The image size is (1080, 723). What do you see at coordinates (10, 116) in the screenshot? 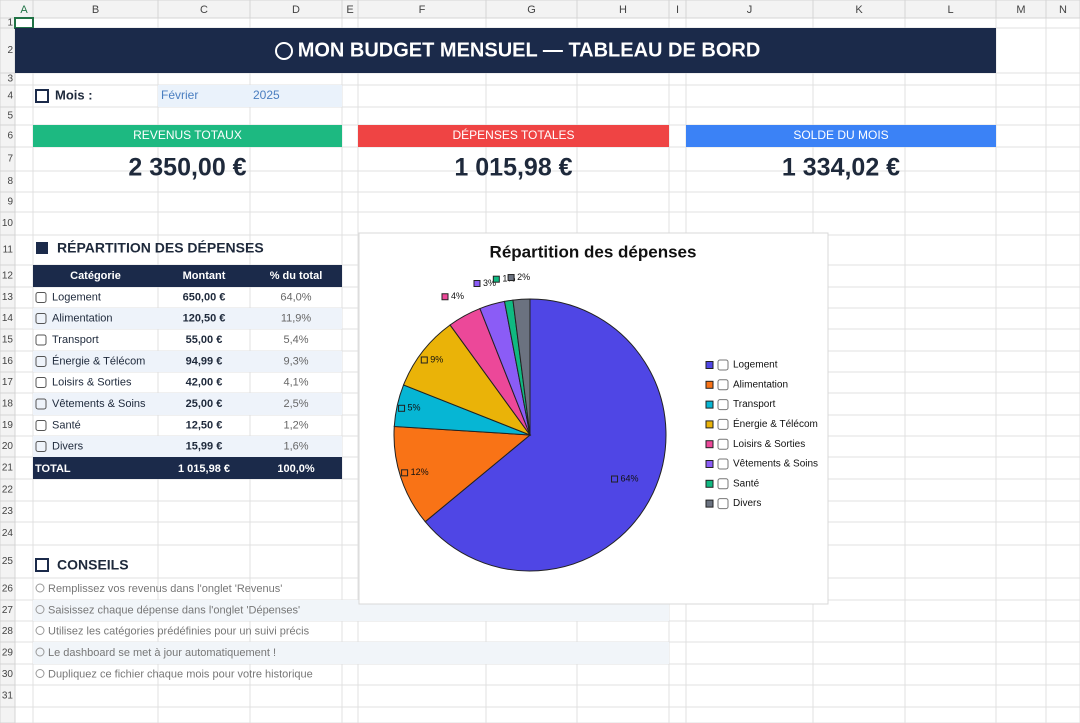
I see `row-header: 5` at bounding box center [10, 116].